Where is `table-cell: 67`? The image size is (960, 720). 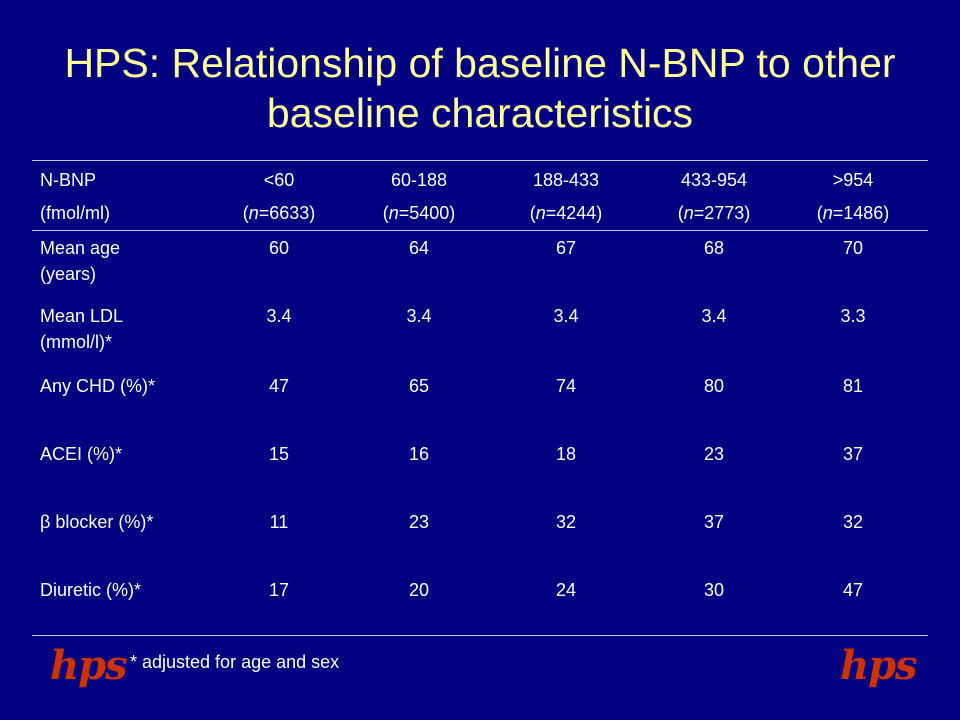 table-cell: 67 is located at coordinates (566, 248).